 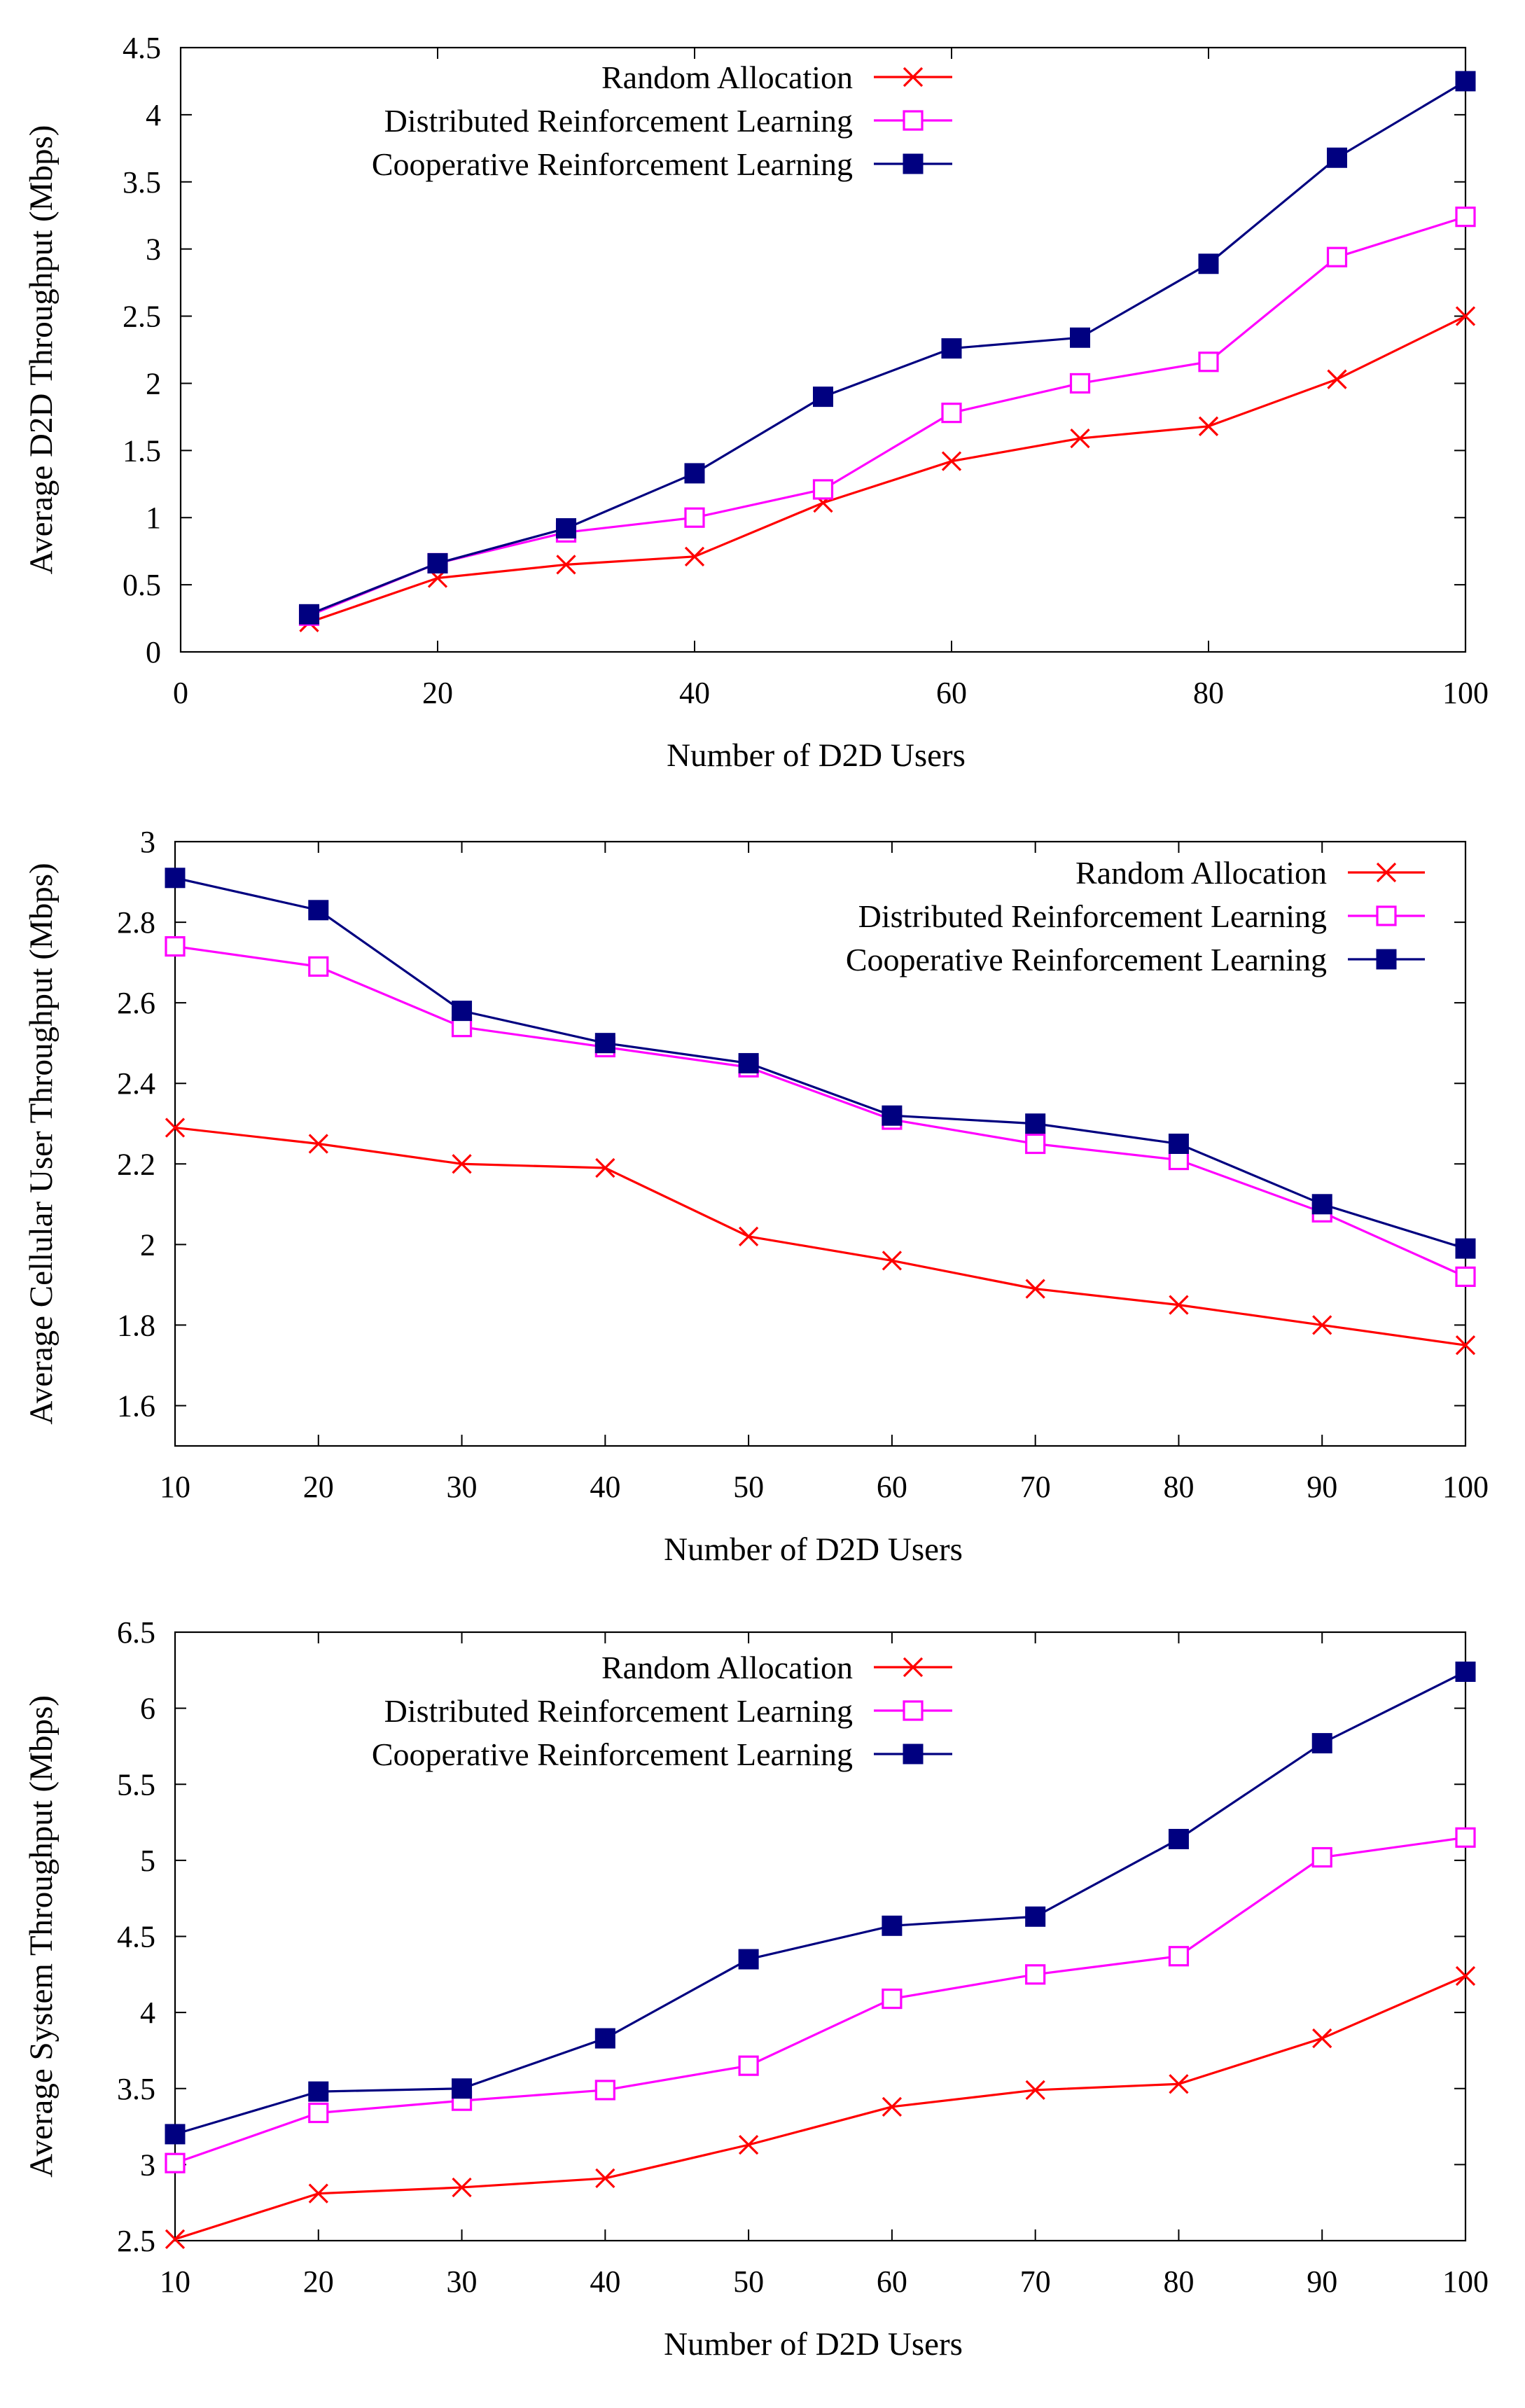 I want to click on y-tick-label: 1, so click(x=153, y=518).